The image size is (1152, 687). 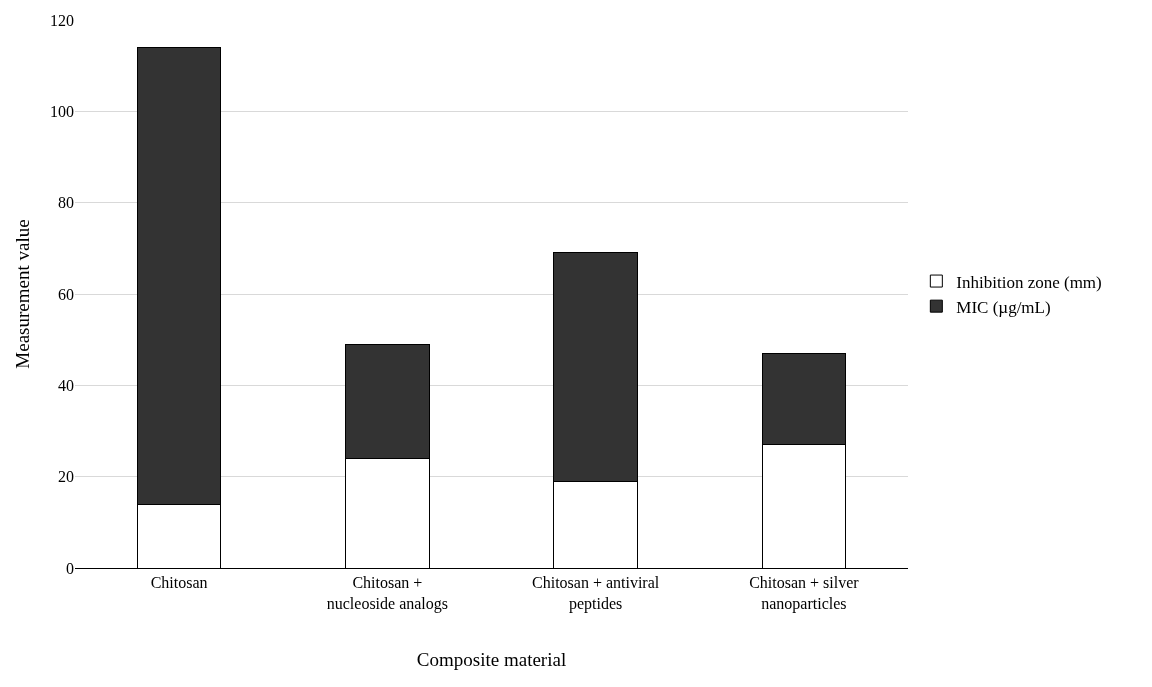 I want to click on y-tick-label: 60, so click(x=66, y=294).